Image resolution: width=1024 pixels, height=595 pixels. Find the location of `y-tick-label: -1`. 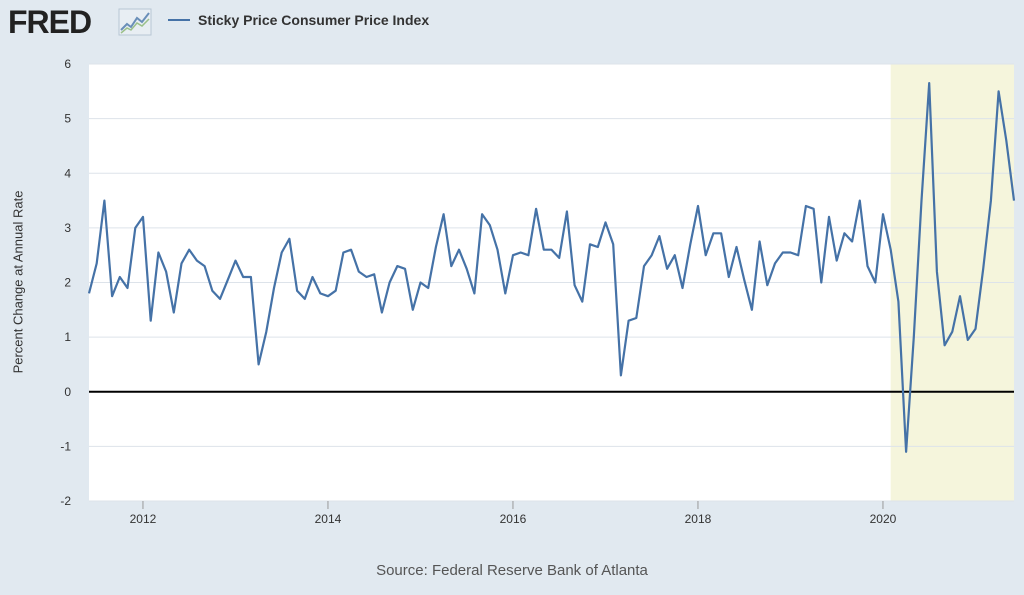

y-tick-label: -1 is located at coordinates (65, 446).